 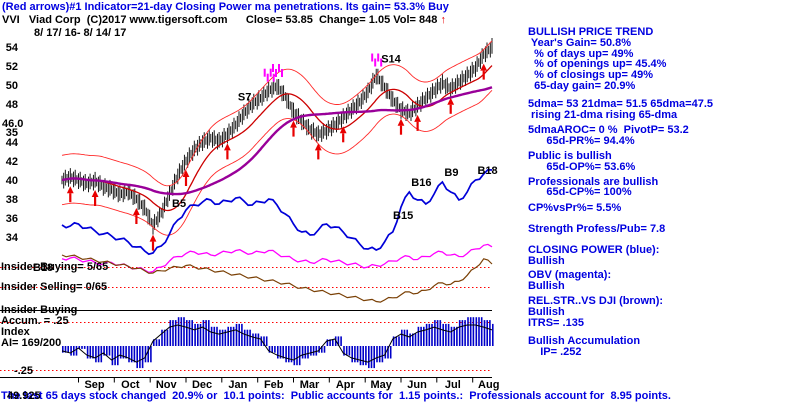 What do you see at coordinates (382, 385) in the screenshot?
I see `svg-text: May` at bounding box center [382, 385].